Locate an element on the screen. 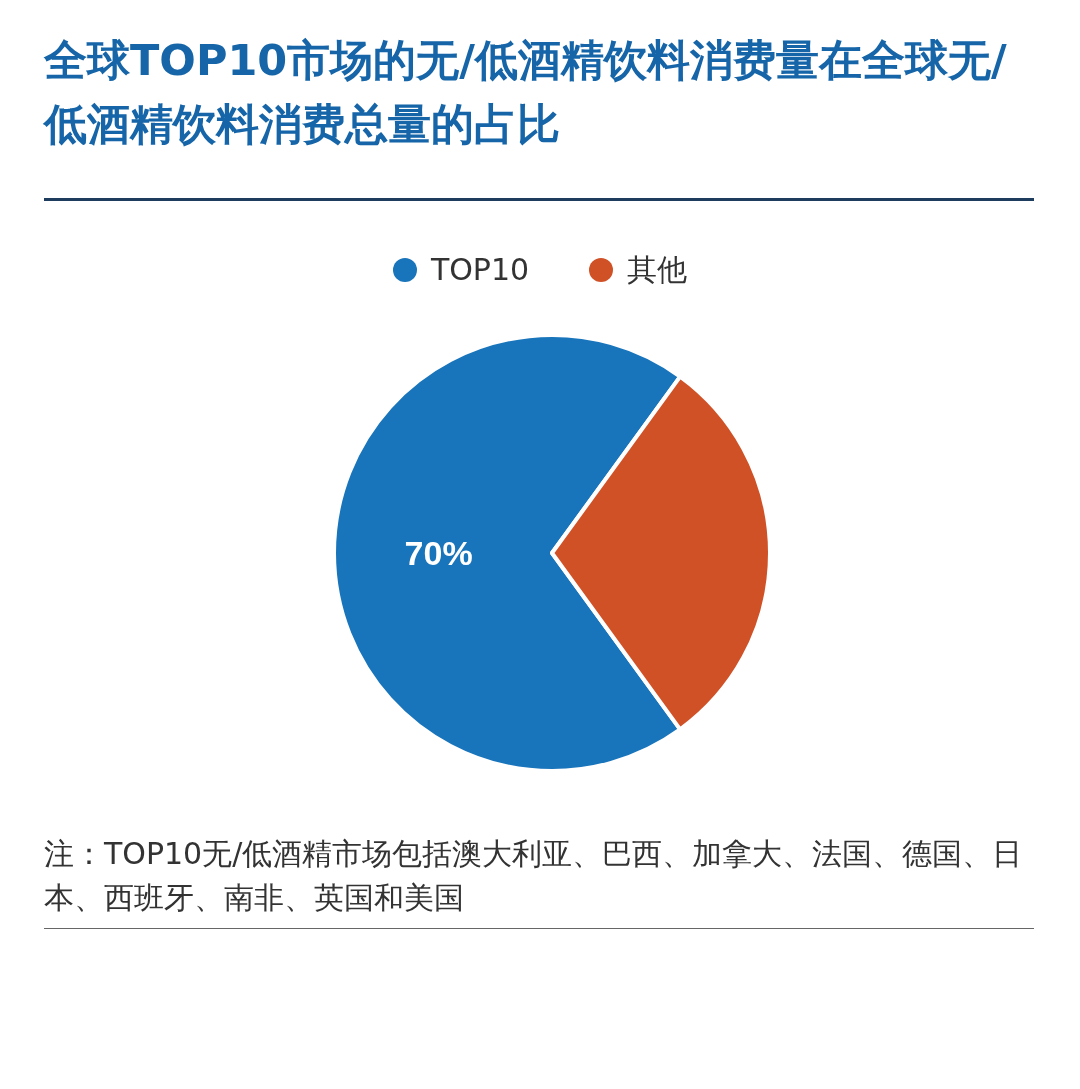  chart-title: 全球TOP10市场的无/低酒精饮料消费量在全球无/低酒精饮料消费总量的占比 is located at coordinates (526, 92).